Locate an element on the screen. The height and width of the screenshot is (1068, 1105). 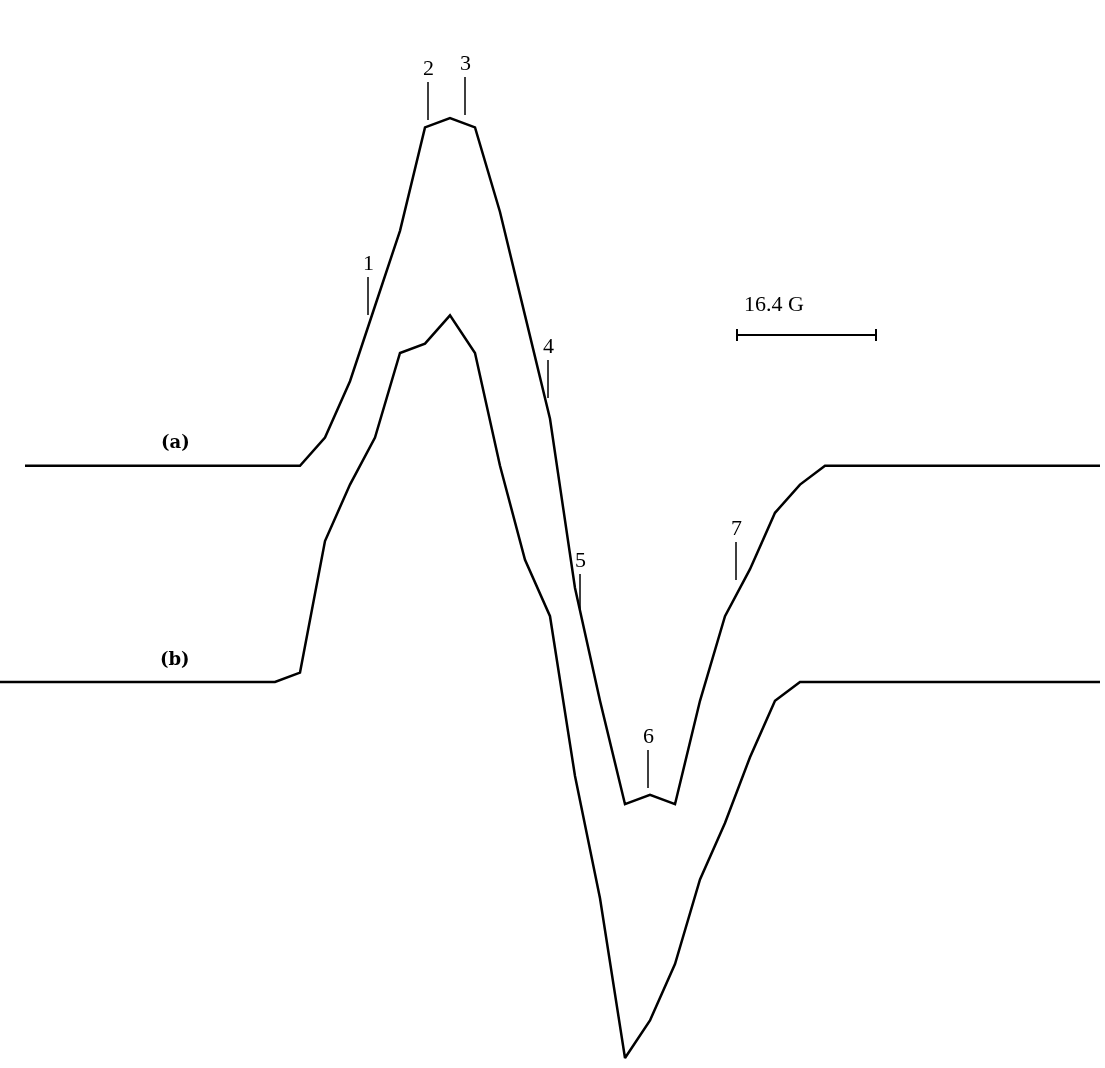
annotation: 4 is located at coordinates (548, 345).